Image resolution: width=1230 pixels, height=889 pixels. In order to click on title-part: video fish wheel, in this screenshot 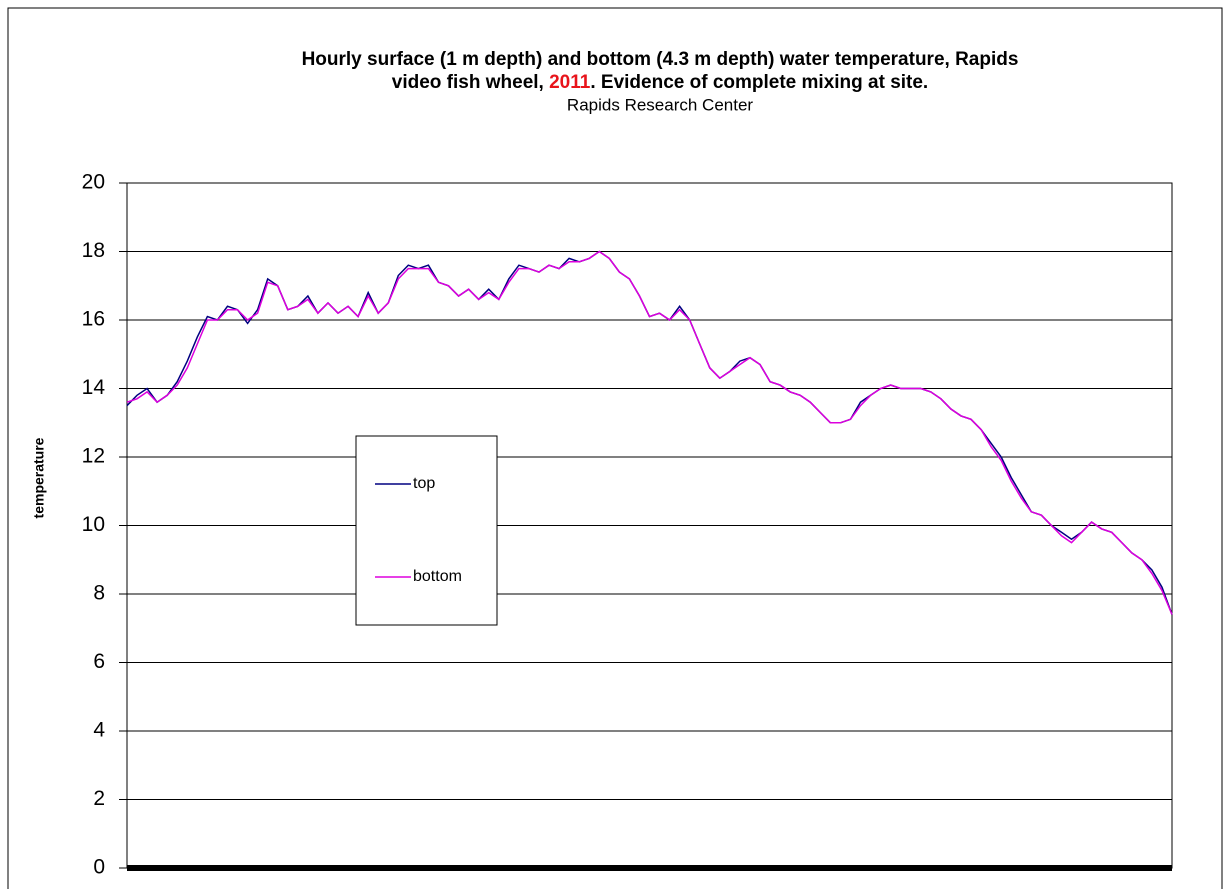, I will do `click(470, 82)`.